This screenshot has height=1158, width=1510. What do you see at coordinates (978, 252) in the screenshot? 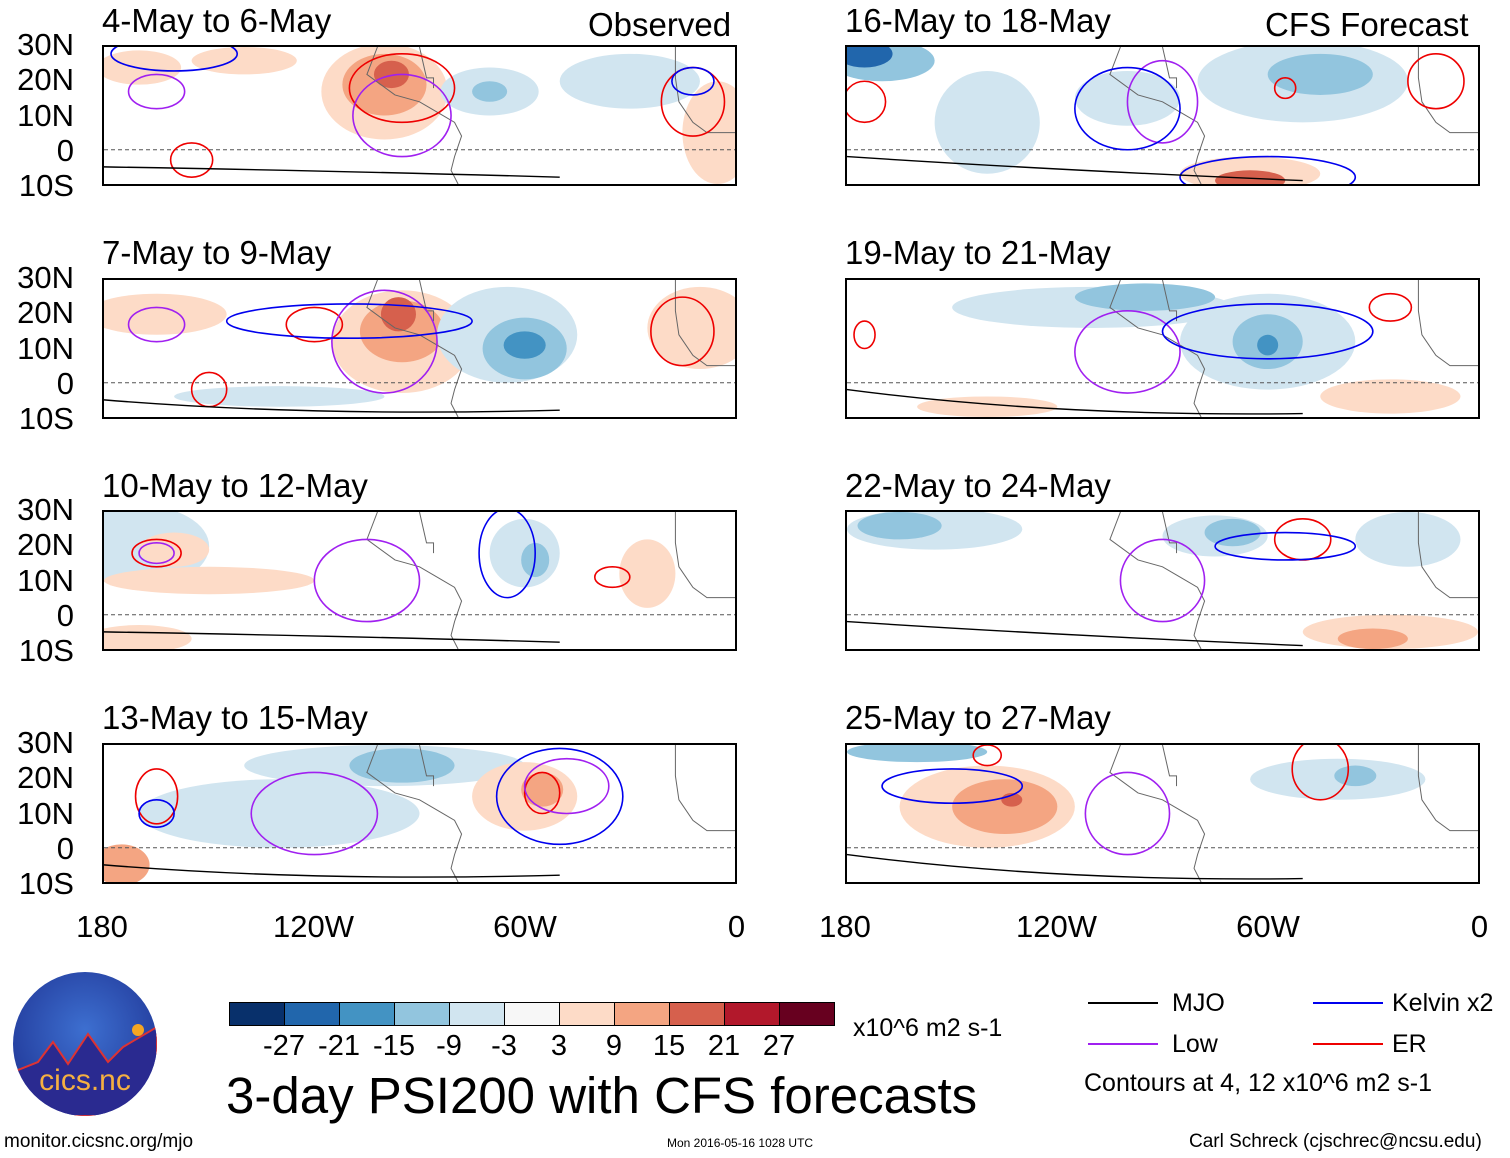
I see `panel-title: 19-May to 21-May` at bounding box center [978, 252].